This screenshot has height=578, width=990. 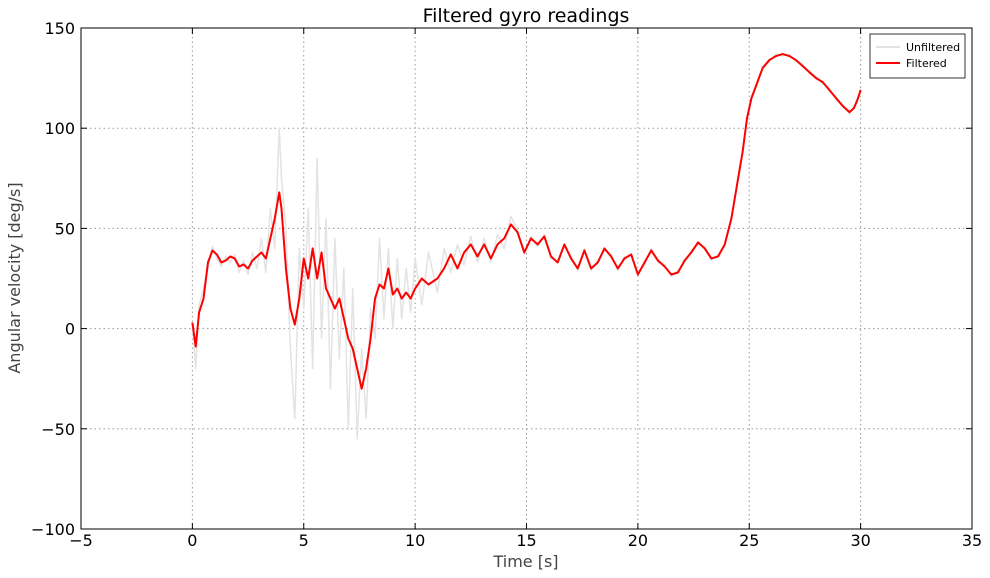 What do you see at coordinates (525, 561) in the screenshot?
I see `x-axis-label: Time [s]` at bounding box center [525, 561].